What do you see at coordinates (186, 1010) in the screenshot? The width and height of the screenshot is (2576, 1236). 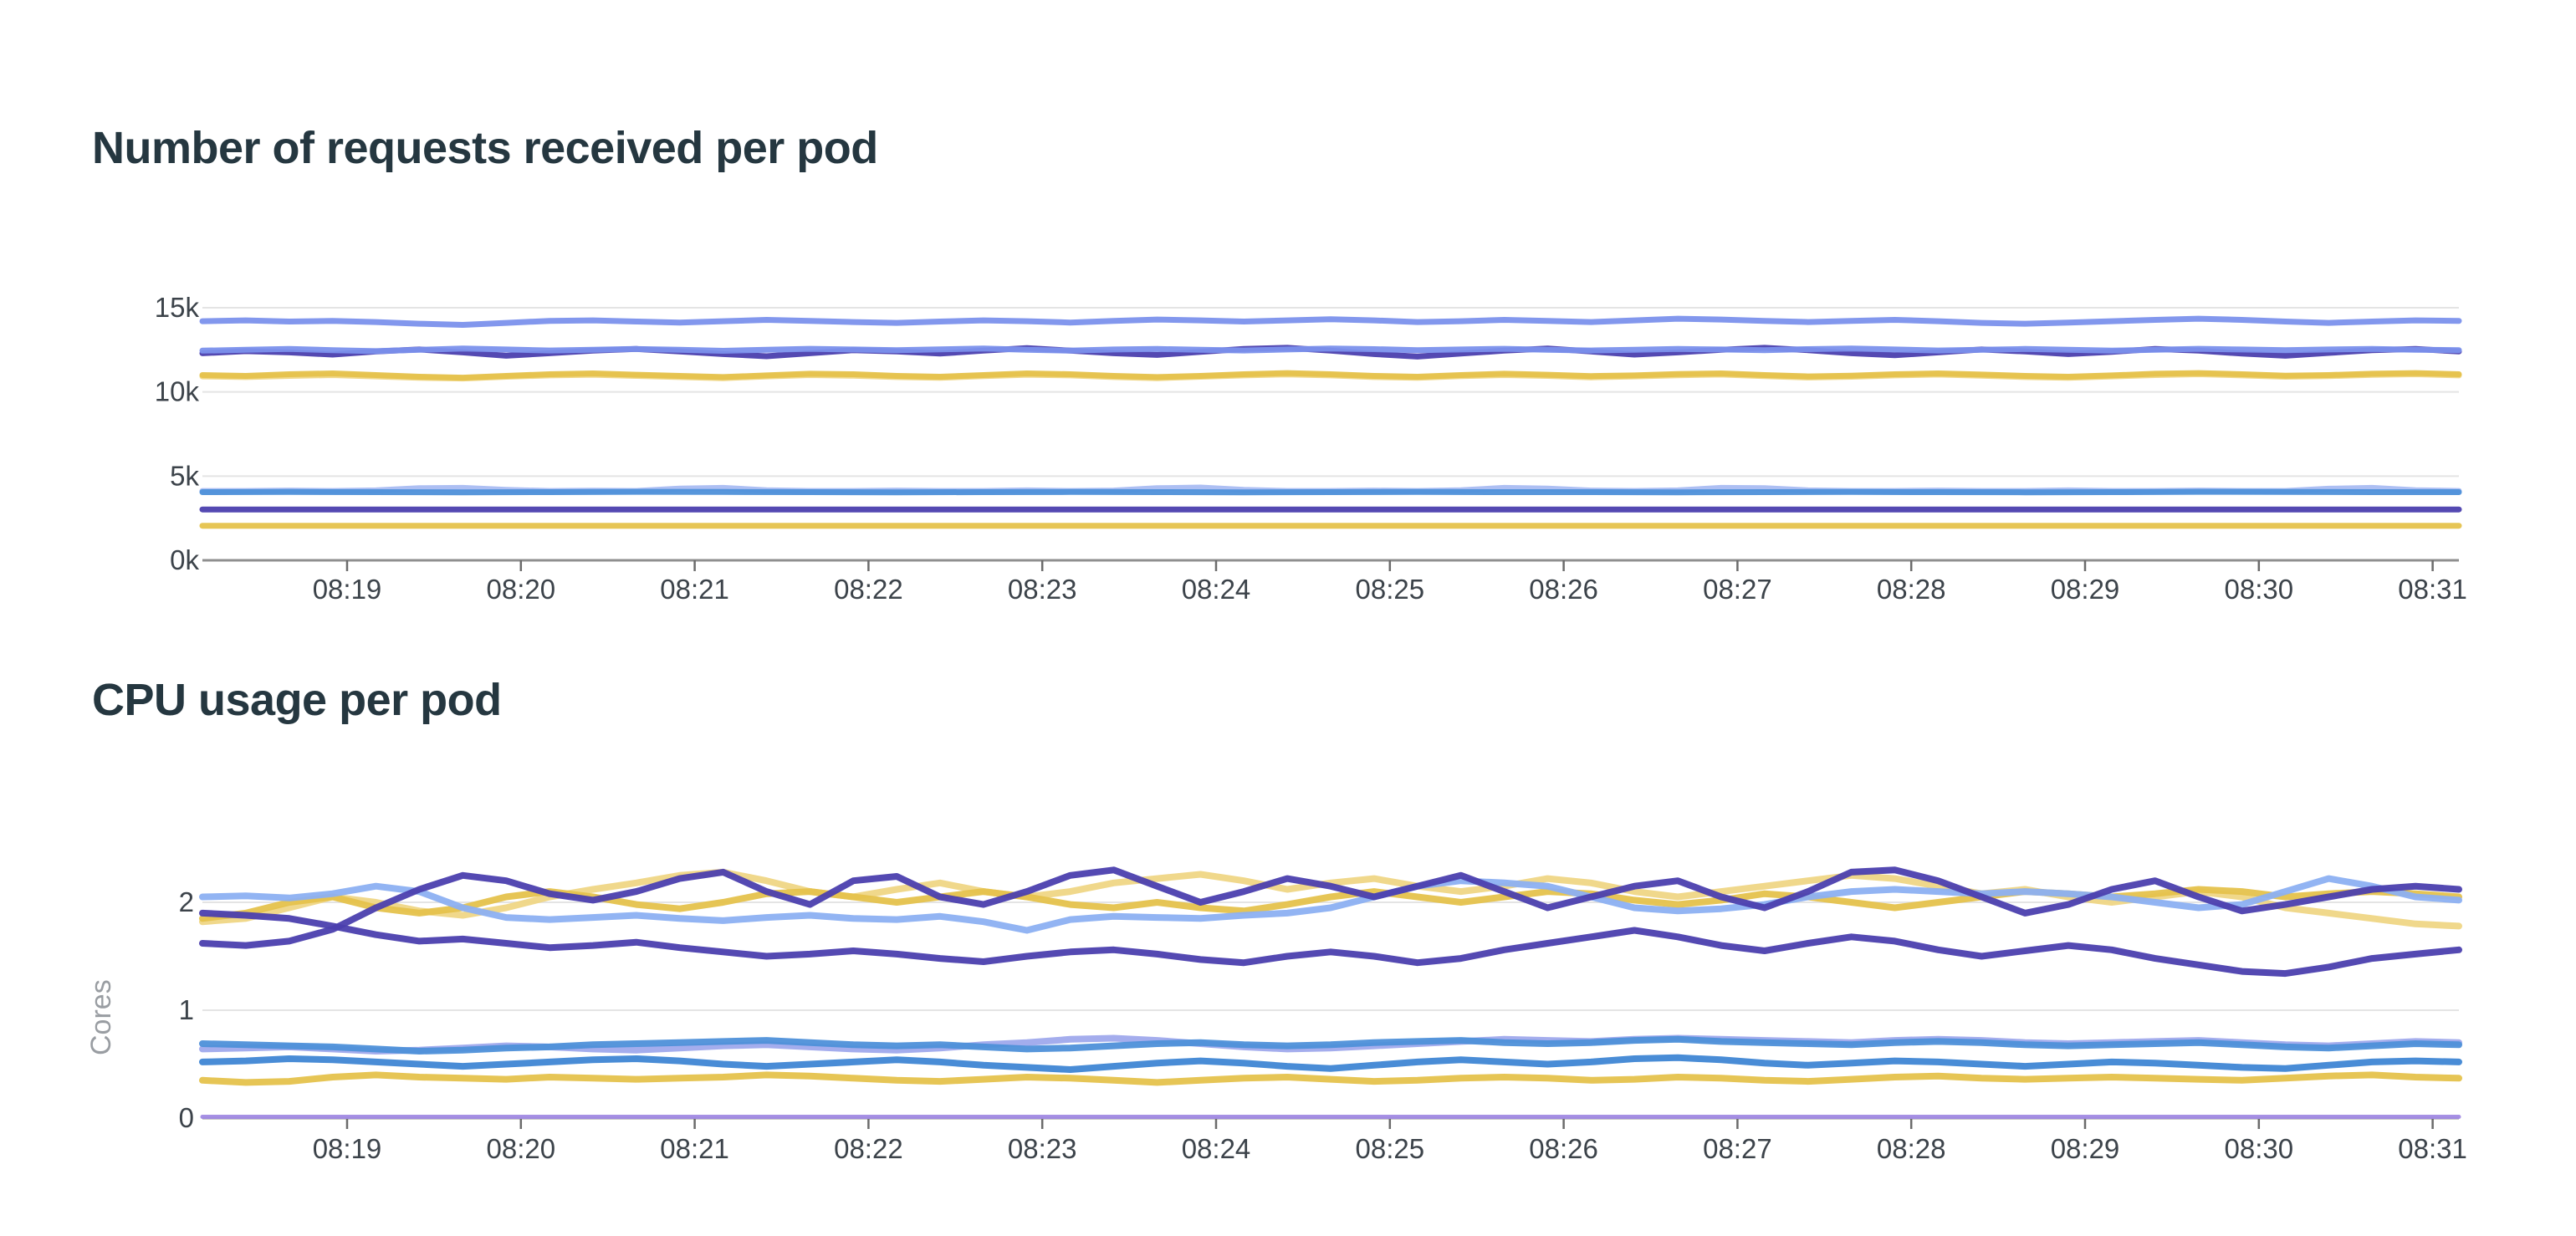 I see `y-tick-label: 1` at bounding box center [186, 1010].